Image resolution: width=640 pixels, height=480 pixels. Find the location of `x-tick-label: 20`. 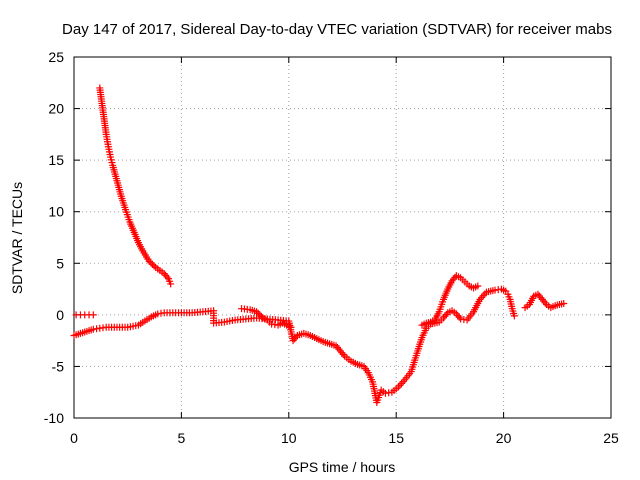

x-tick-label: 20 is located at coordinates (504, 438).